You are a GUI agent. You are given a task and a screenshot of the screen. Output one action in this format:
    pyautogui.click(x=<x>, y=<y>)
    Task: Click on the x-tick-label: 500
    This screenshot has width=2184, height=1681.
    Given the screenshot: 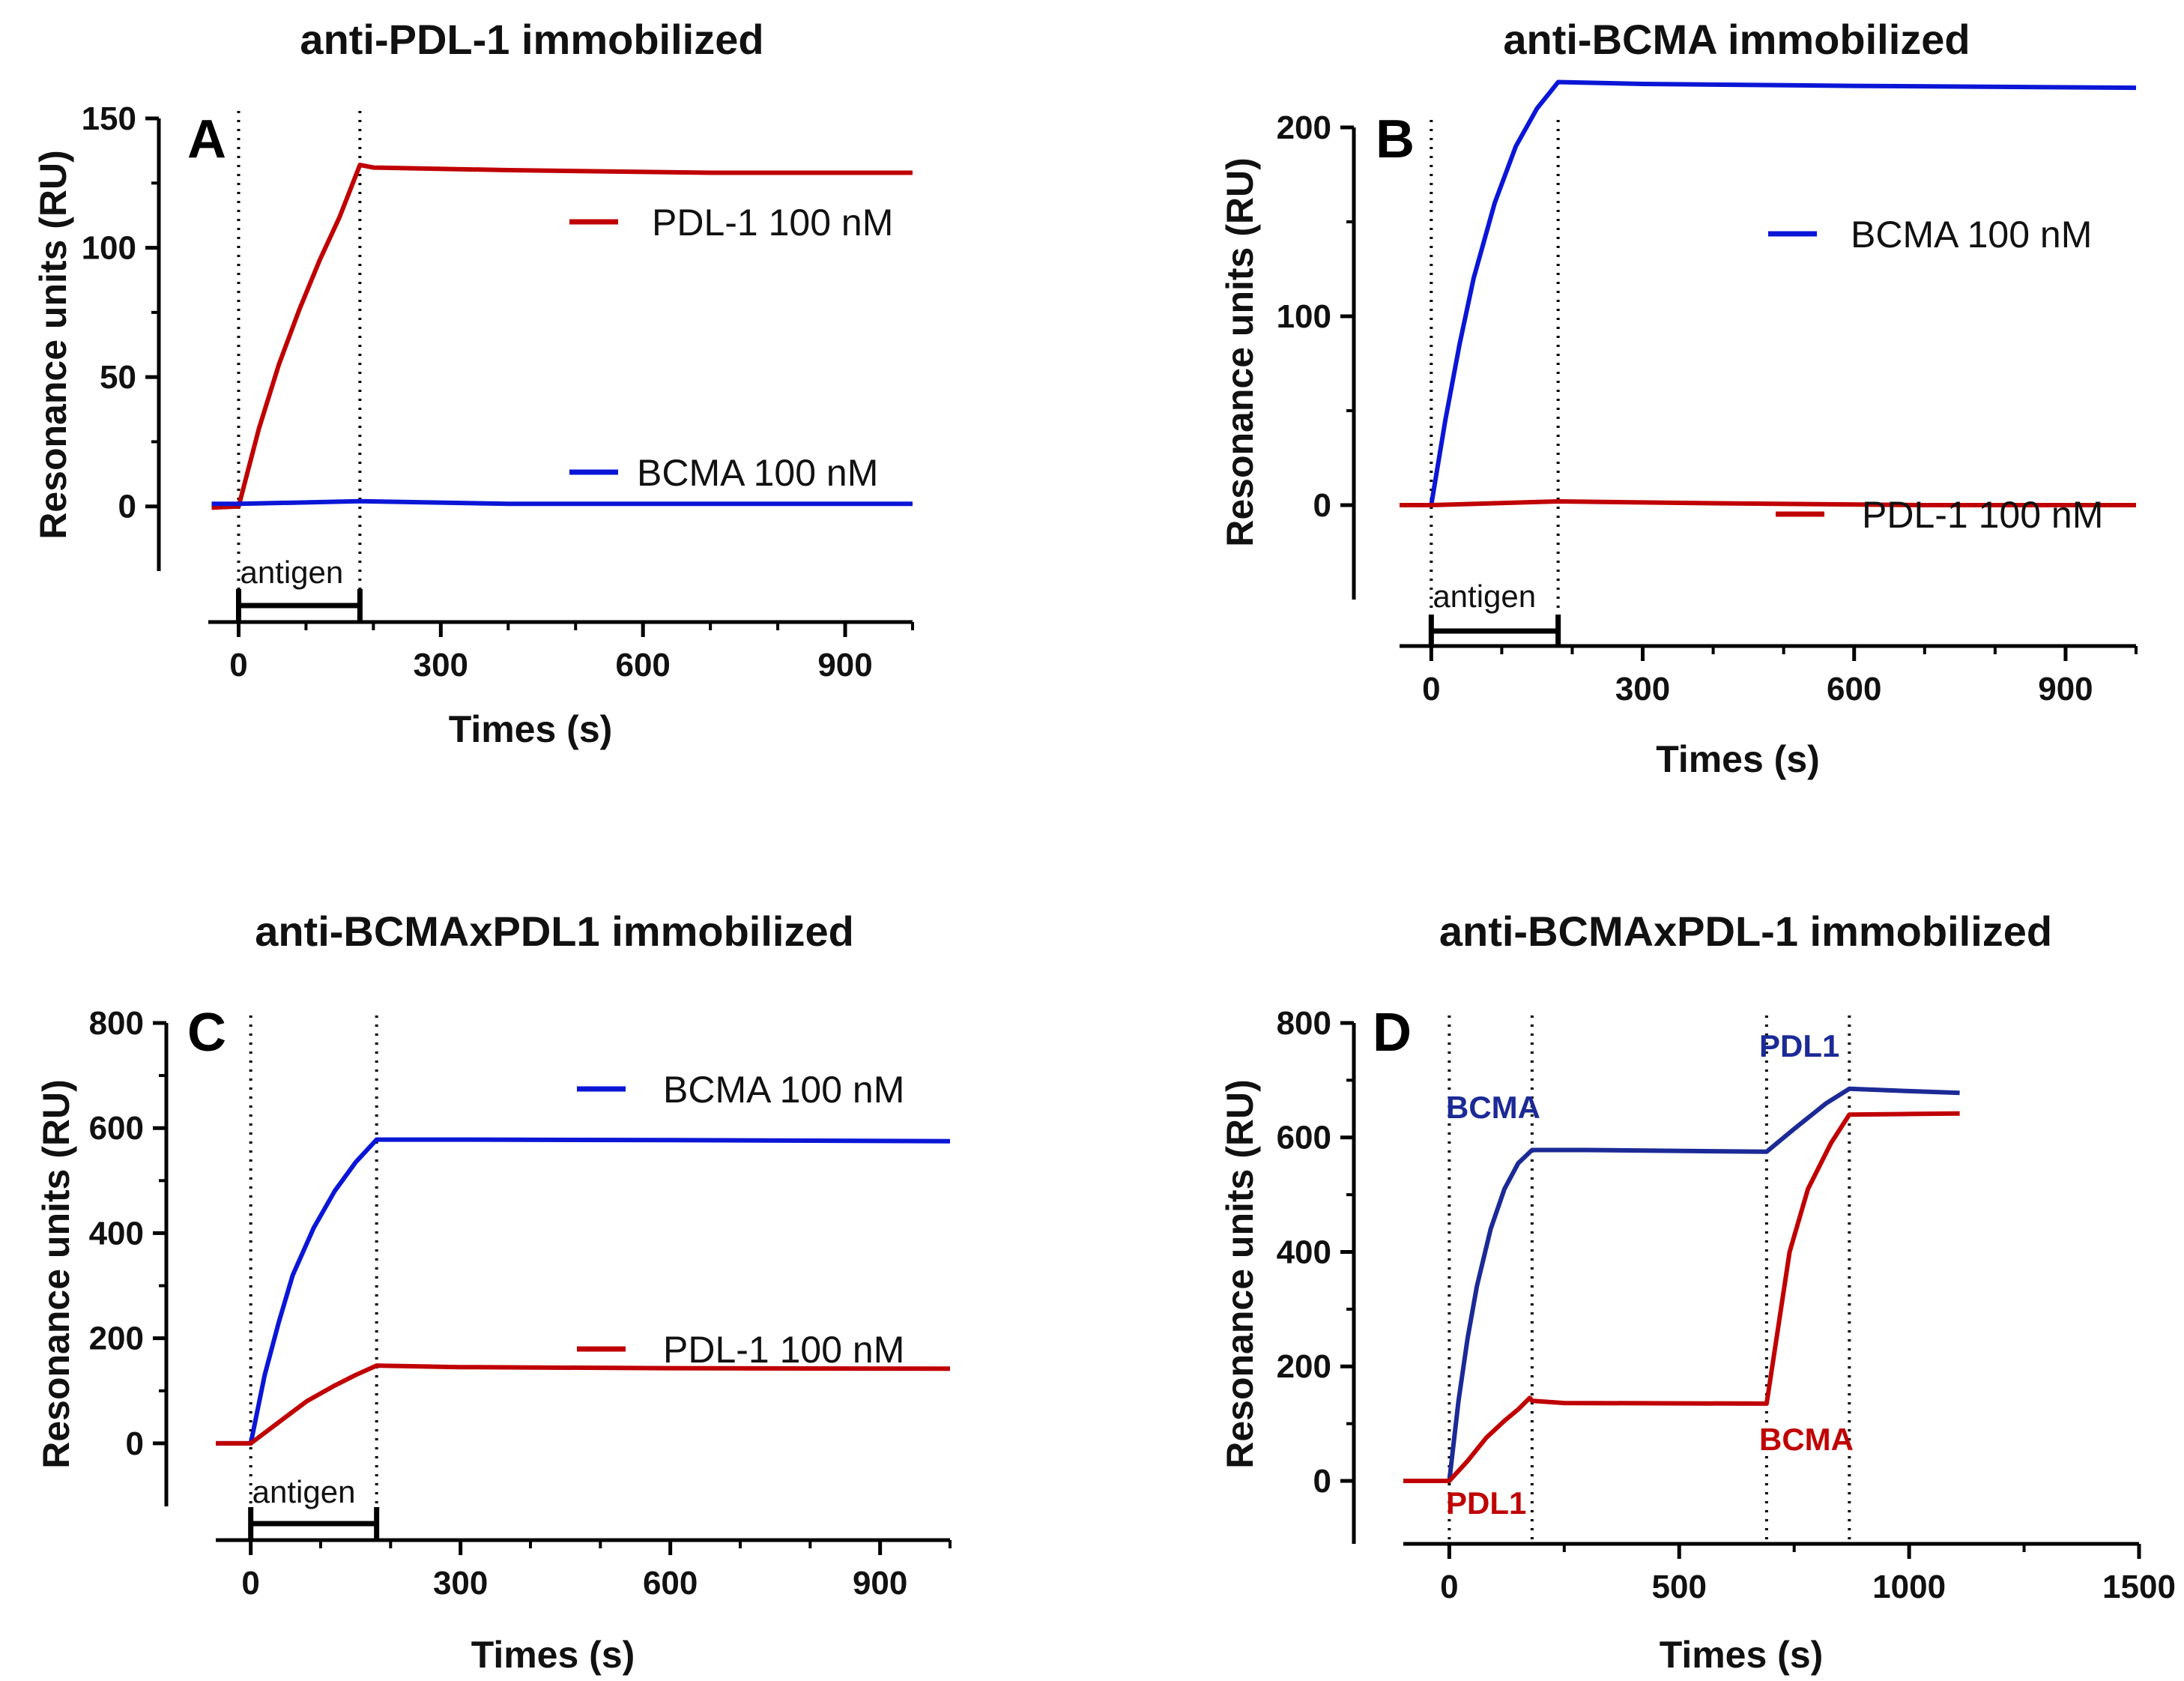 What is the action you would take?
    pyautogui.click(x=1679, y=1587)
    